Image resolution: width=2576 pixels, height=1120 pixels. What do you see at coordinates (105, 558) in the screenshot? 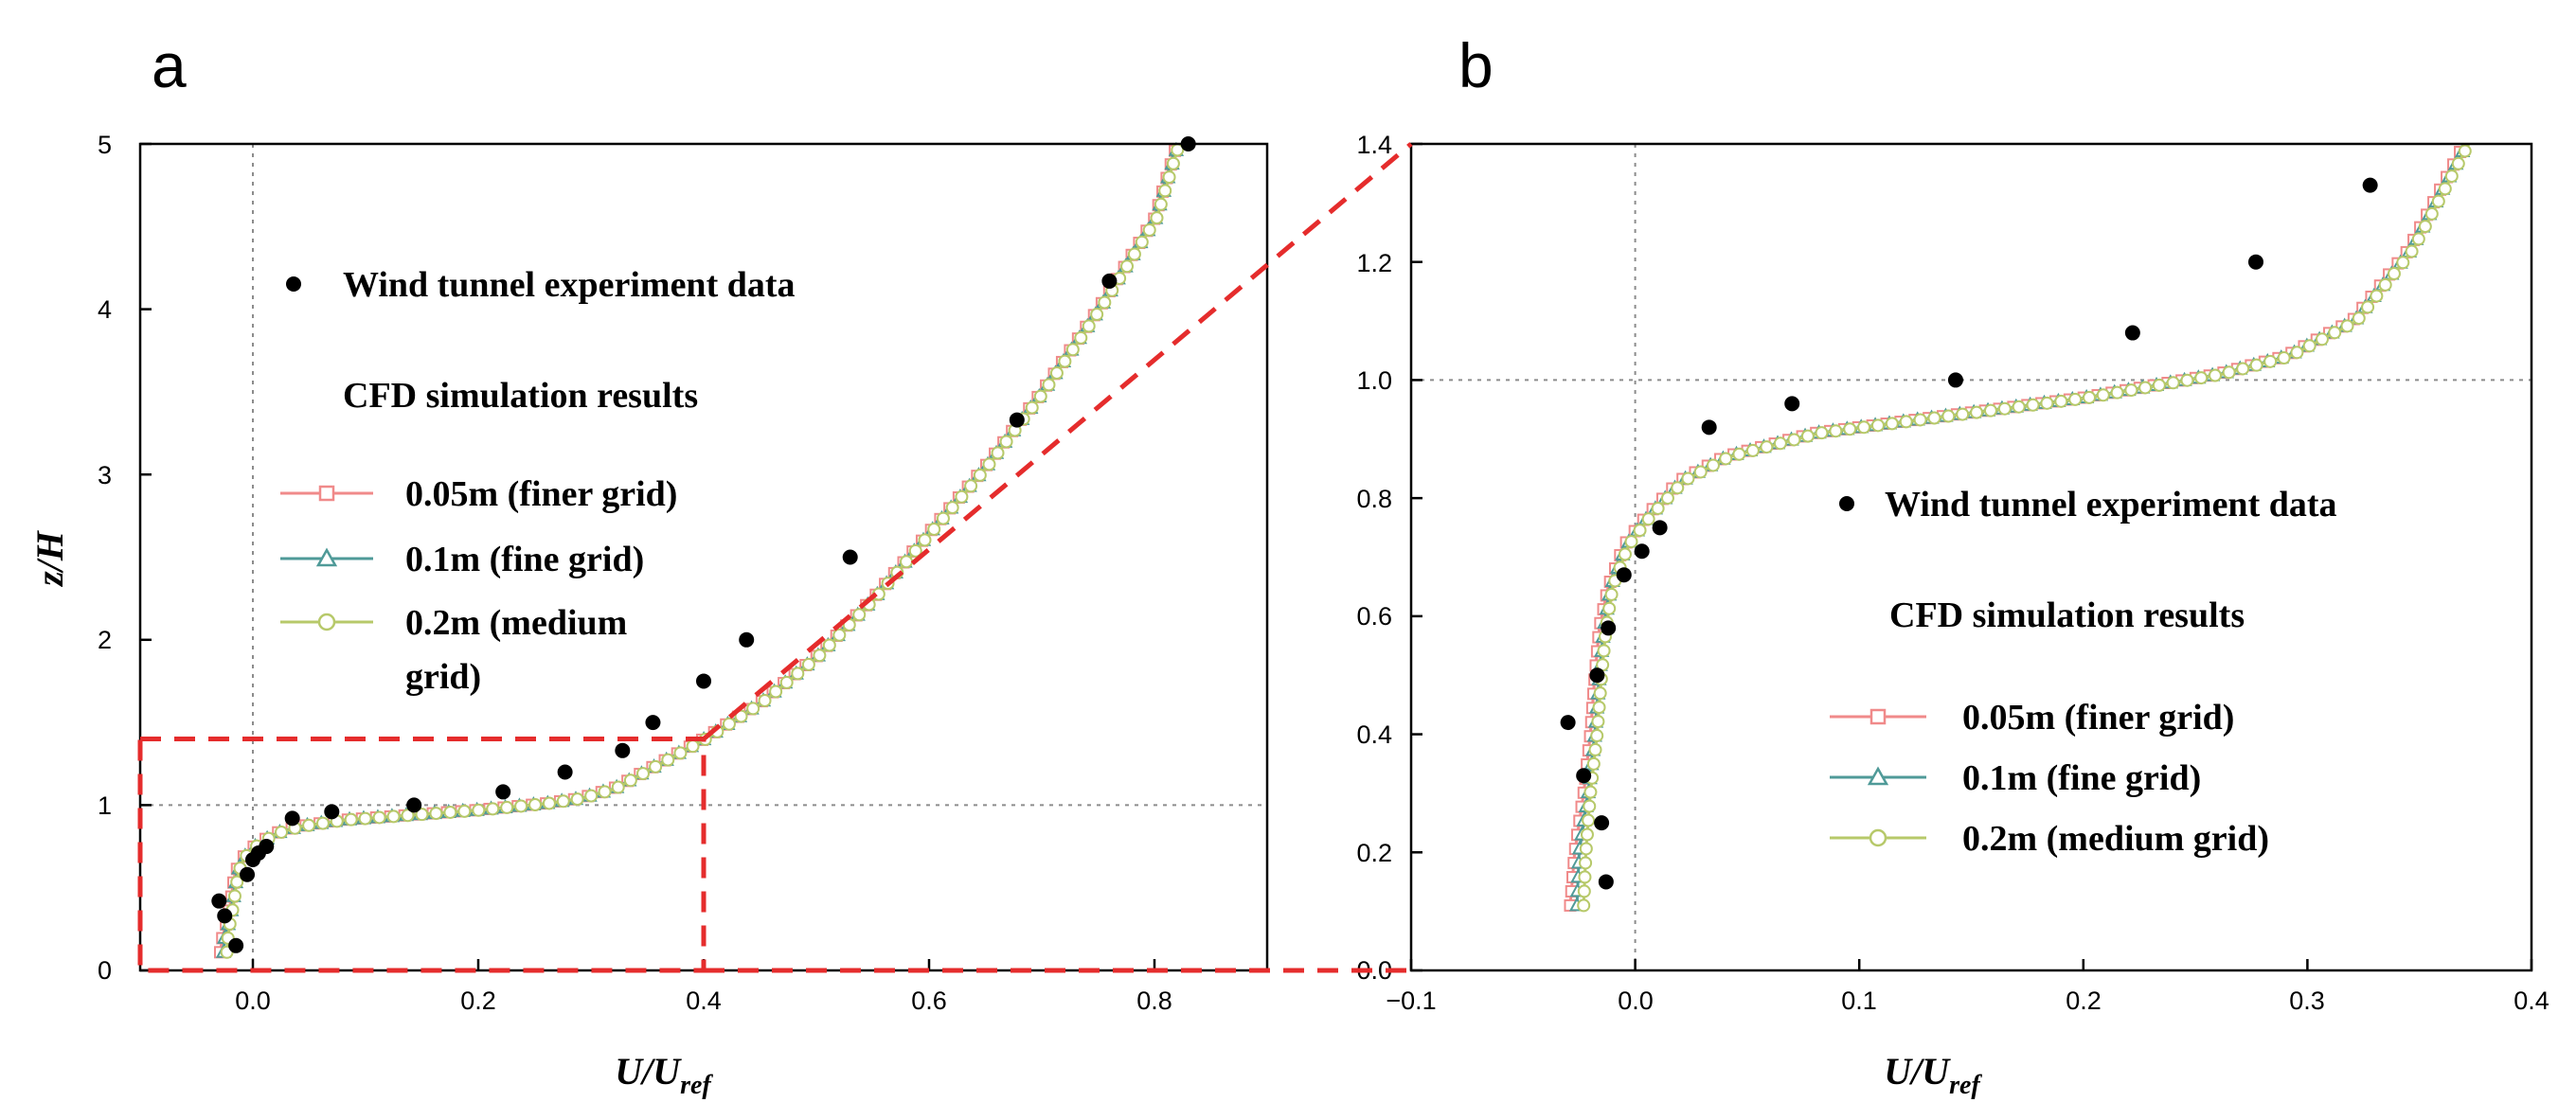
I see `a-yticks: 0 1 2 3 4 5` at bounding box center [105, 558].